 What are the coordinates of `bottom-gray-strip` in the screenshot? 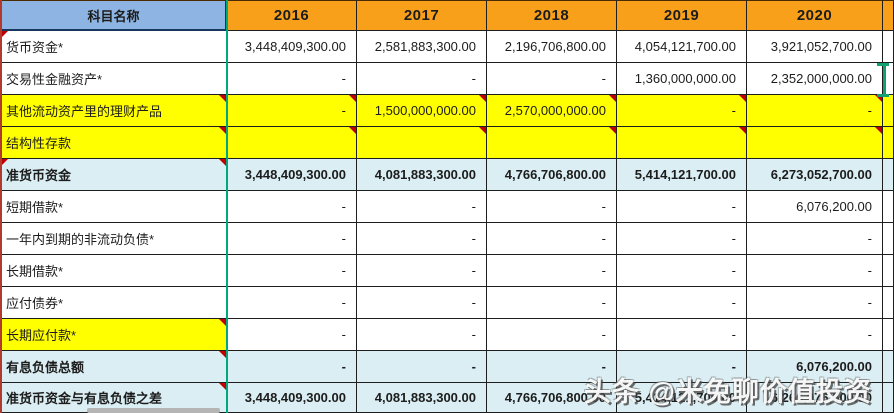 It's located at (153, 410).